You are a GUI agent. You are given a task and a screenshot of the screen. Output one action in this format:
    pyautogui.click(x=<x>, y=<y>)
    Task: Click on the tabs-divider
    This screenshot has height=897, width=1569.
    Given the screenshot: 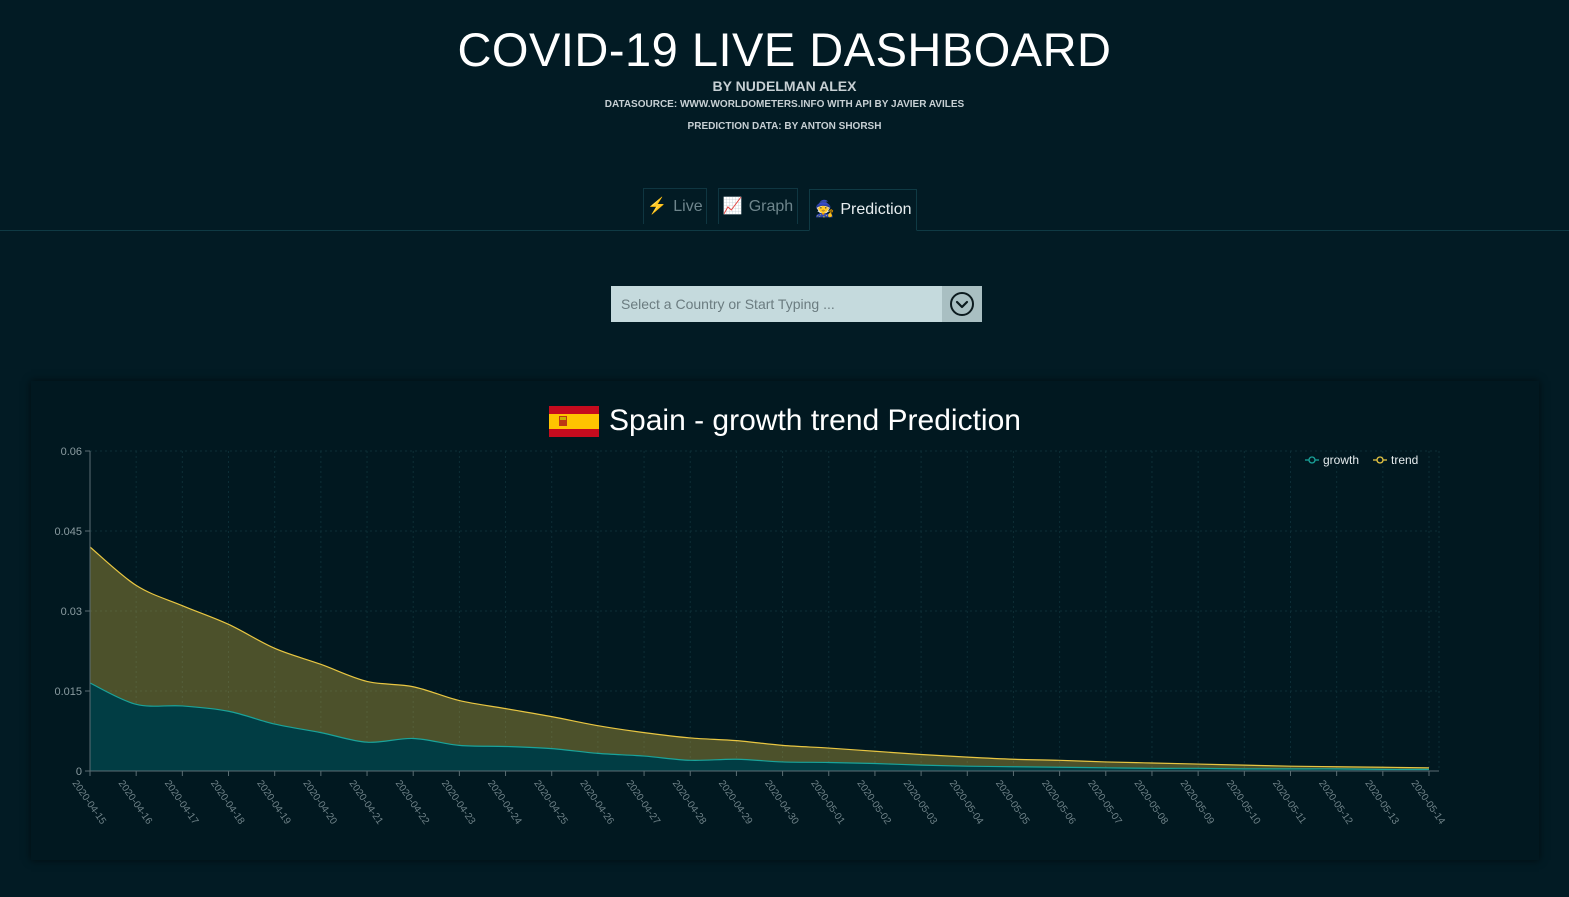 What is the action you would take?
    pyautogui.click(x=784, y=230)
    